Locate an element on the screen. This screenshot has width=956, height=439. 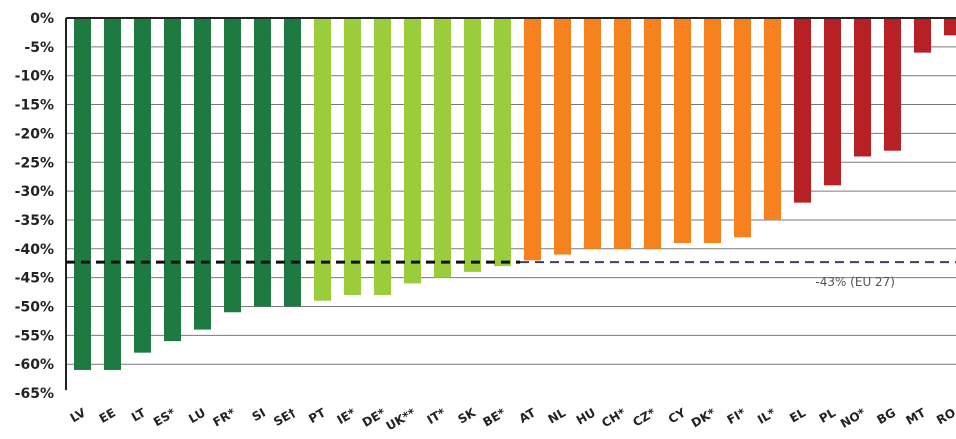
x-tick-label: CH* is located at coordinates (613, 417).